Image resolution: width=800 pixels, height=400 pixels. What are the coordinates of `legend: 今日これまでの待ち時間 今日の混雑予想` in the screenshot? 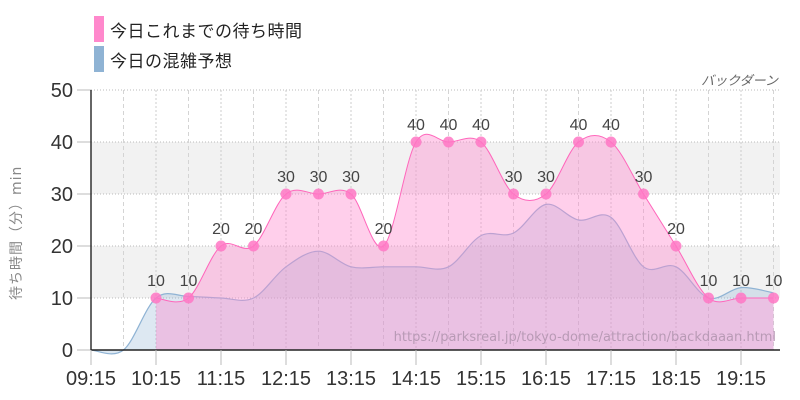 It's located at (198, 44).